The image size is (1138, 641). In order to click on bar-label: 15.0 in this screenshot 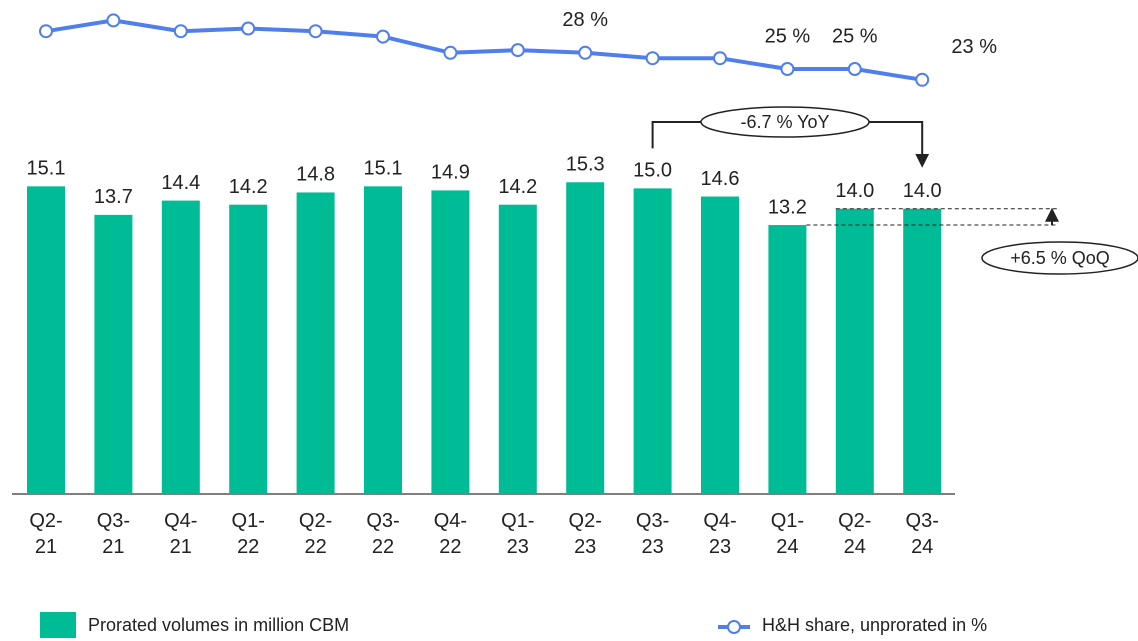, I will do `click(652, 171)`.